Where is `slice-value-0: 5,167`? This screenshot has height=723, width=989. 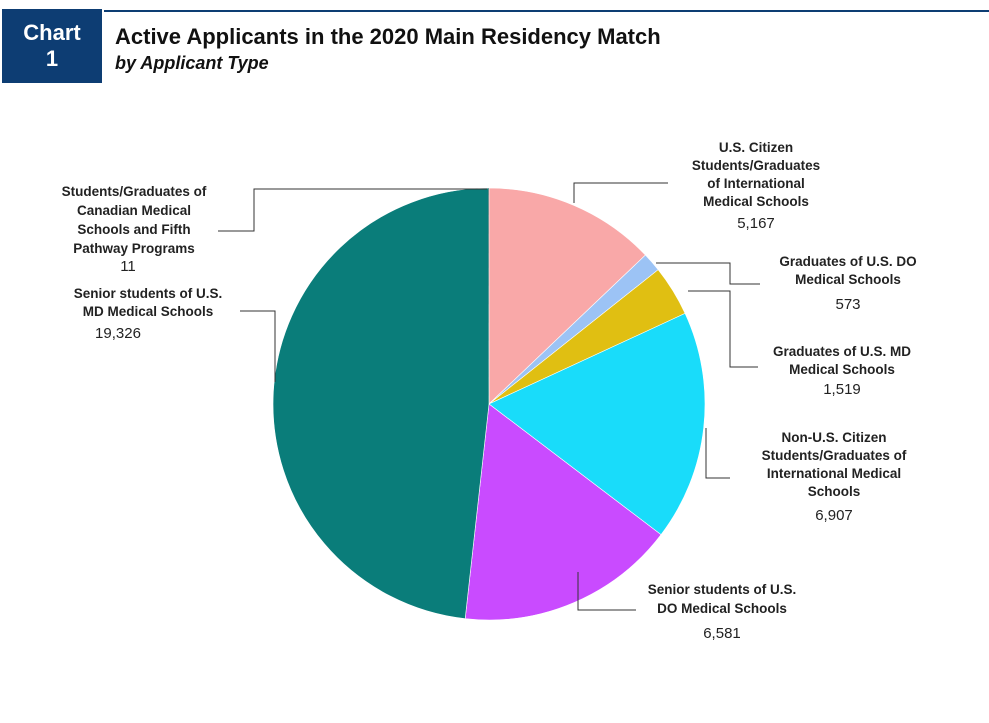
slice-value-0: 5,167 is located at coordinates (756, 223).